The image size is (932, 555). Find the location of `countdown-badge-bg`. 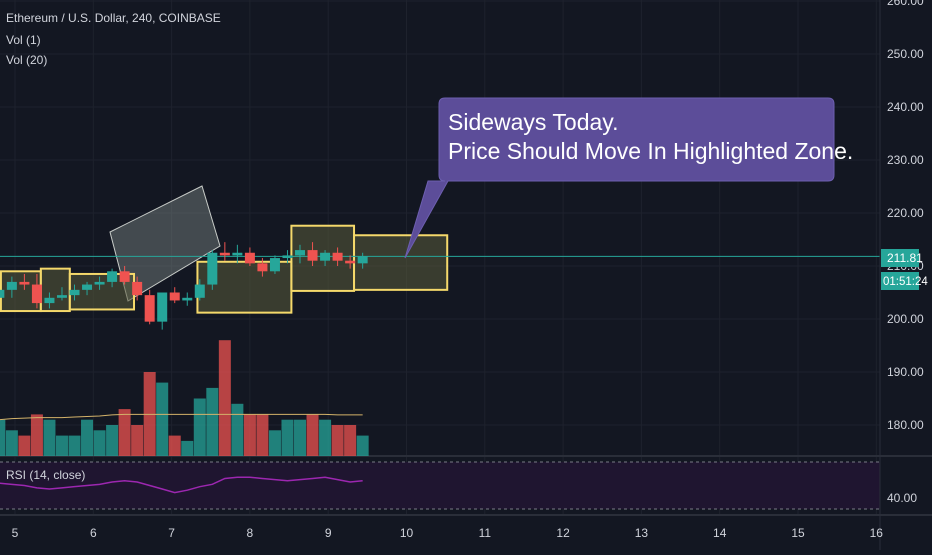

countdown-badge-bg is located at coordinates (900, 281).